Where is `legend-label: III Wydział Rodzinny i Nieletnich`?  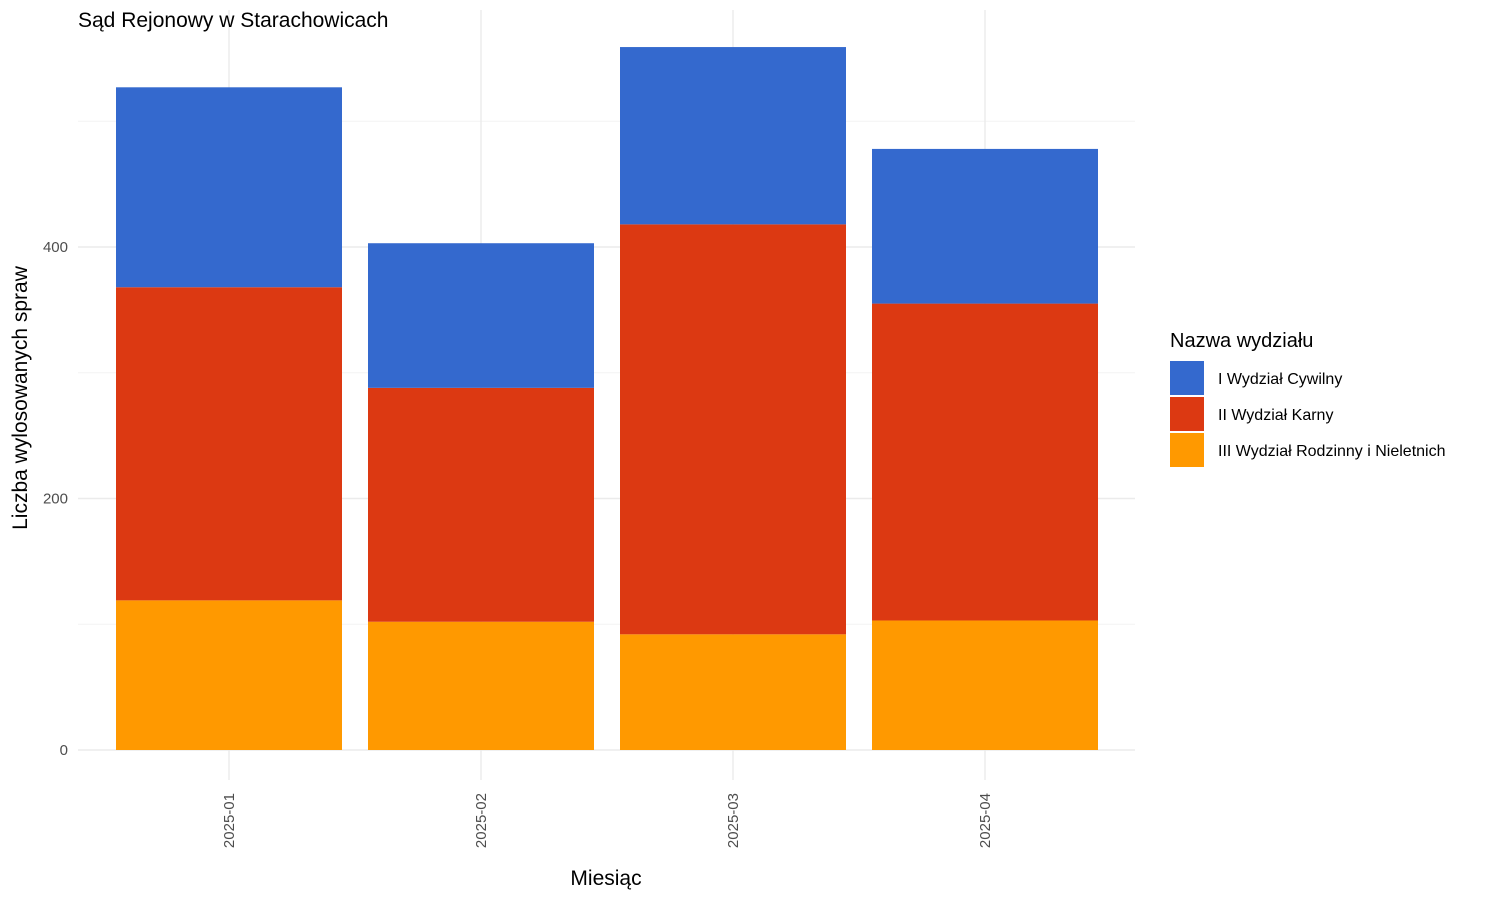 legend-label: III Wydział Rodzinny i Nieletnich is located at coordinates (1332, 451).